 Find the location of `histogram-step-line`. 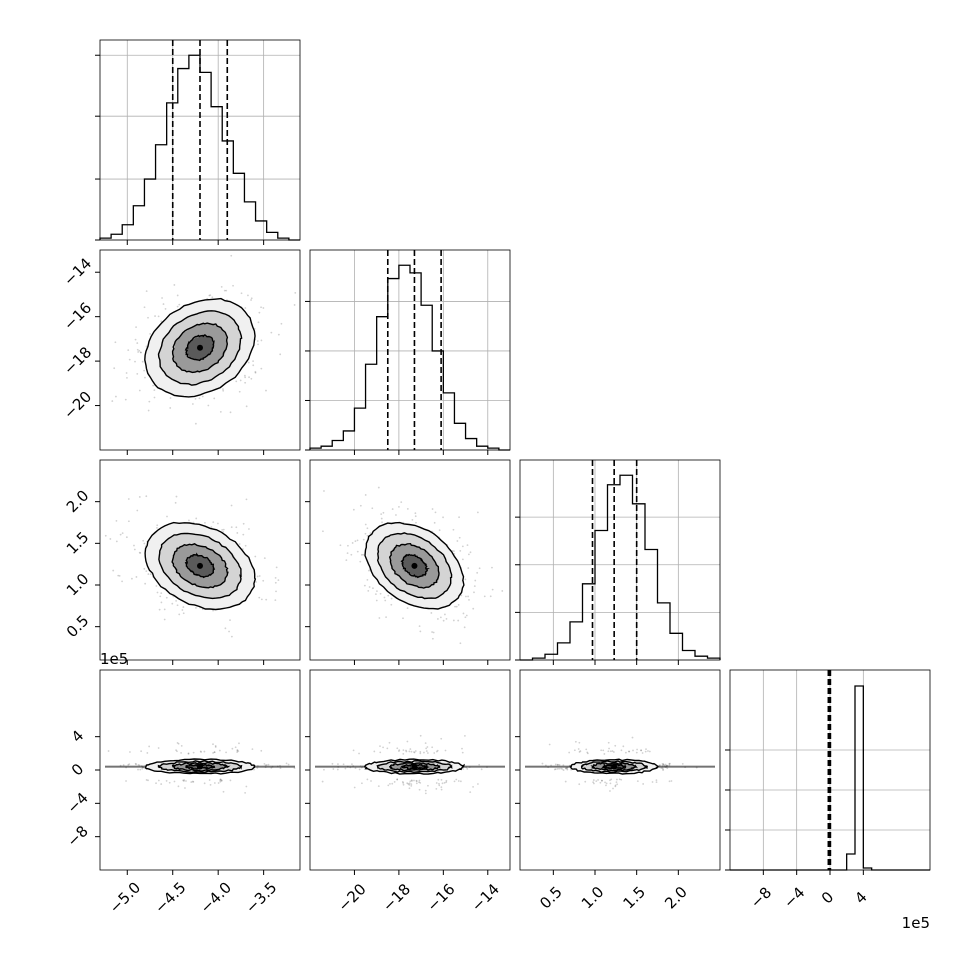

histogram-step-line is located at coordinates (409, 357).